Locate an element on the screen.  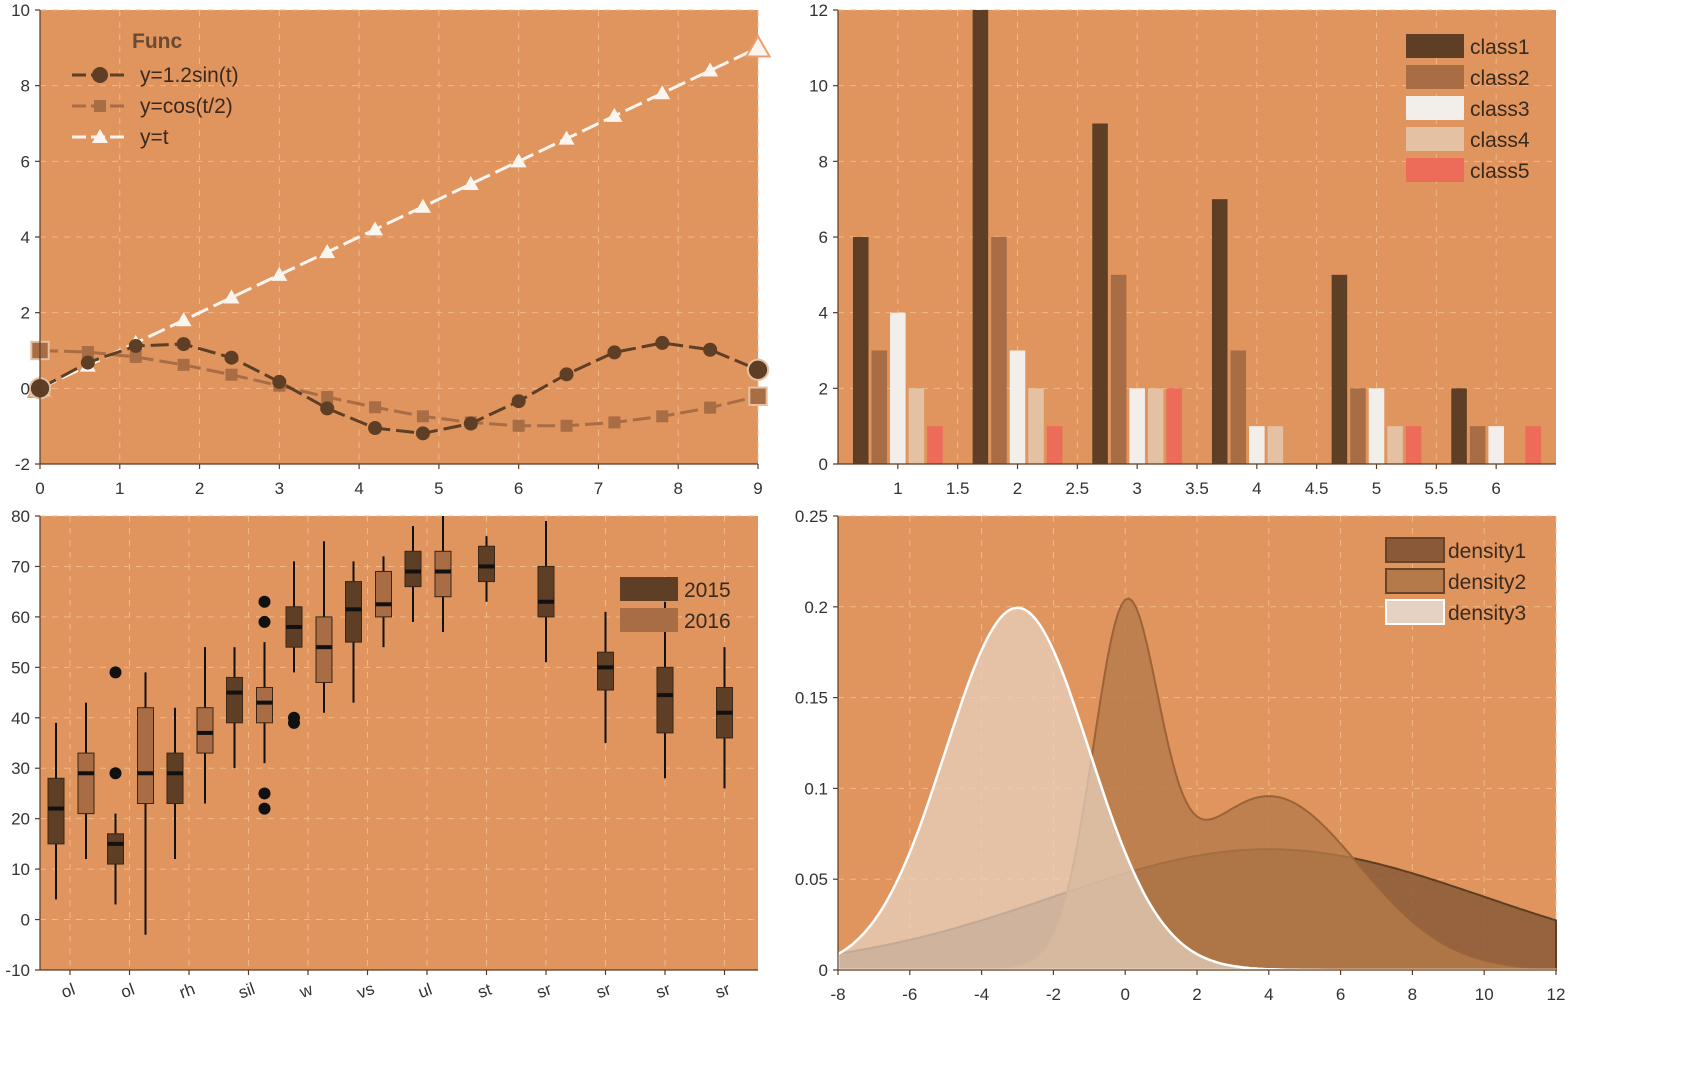
line-chart-y-tick-label: 2 is located at coordinates (25, 313).